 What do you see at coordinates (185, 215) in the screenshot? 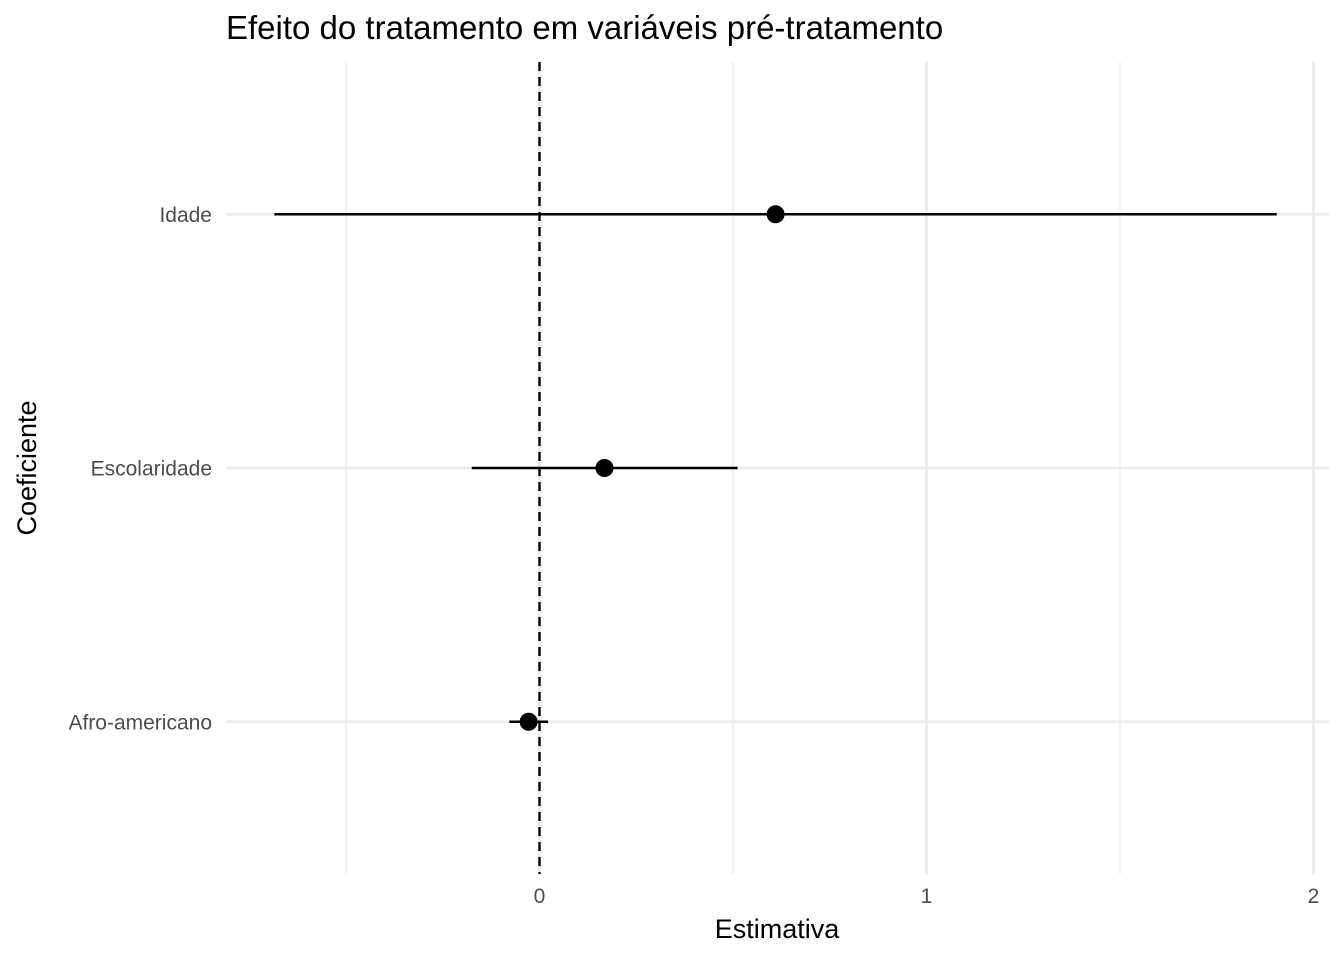
I see `y-tick-label: Idade` at bounding box center [185, 215].